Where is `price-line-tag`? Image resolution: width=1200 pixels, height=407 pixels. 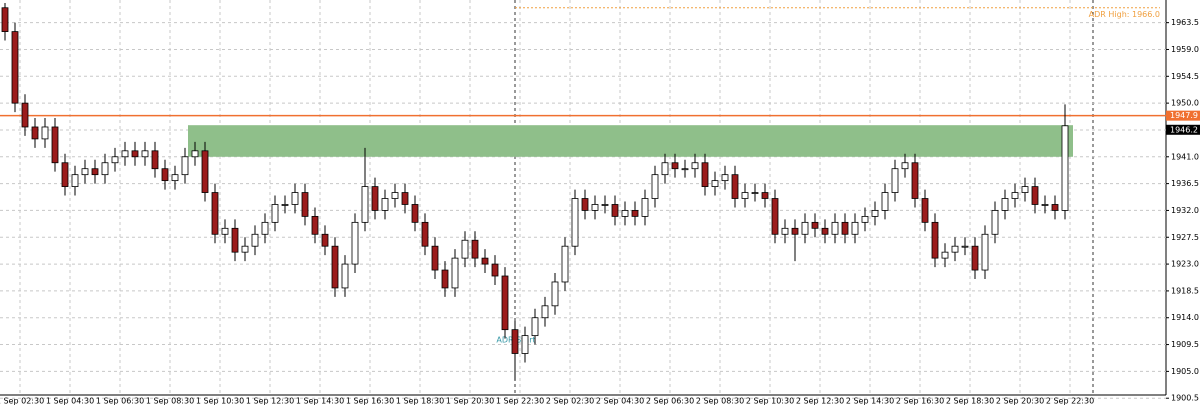 price-line-tag is located at coordinates (1183, 115).